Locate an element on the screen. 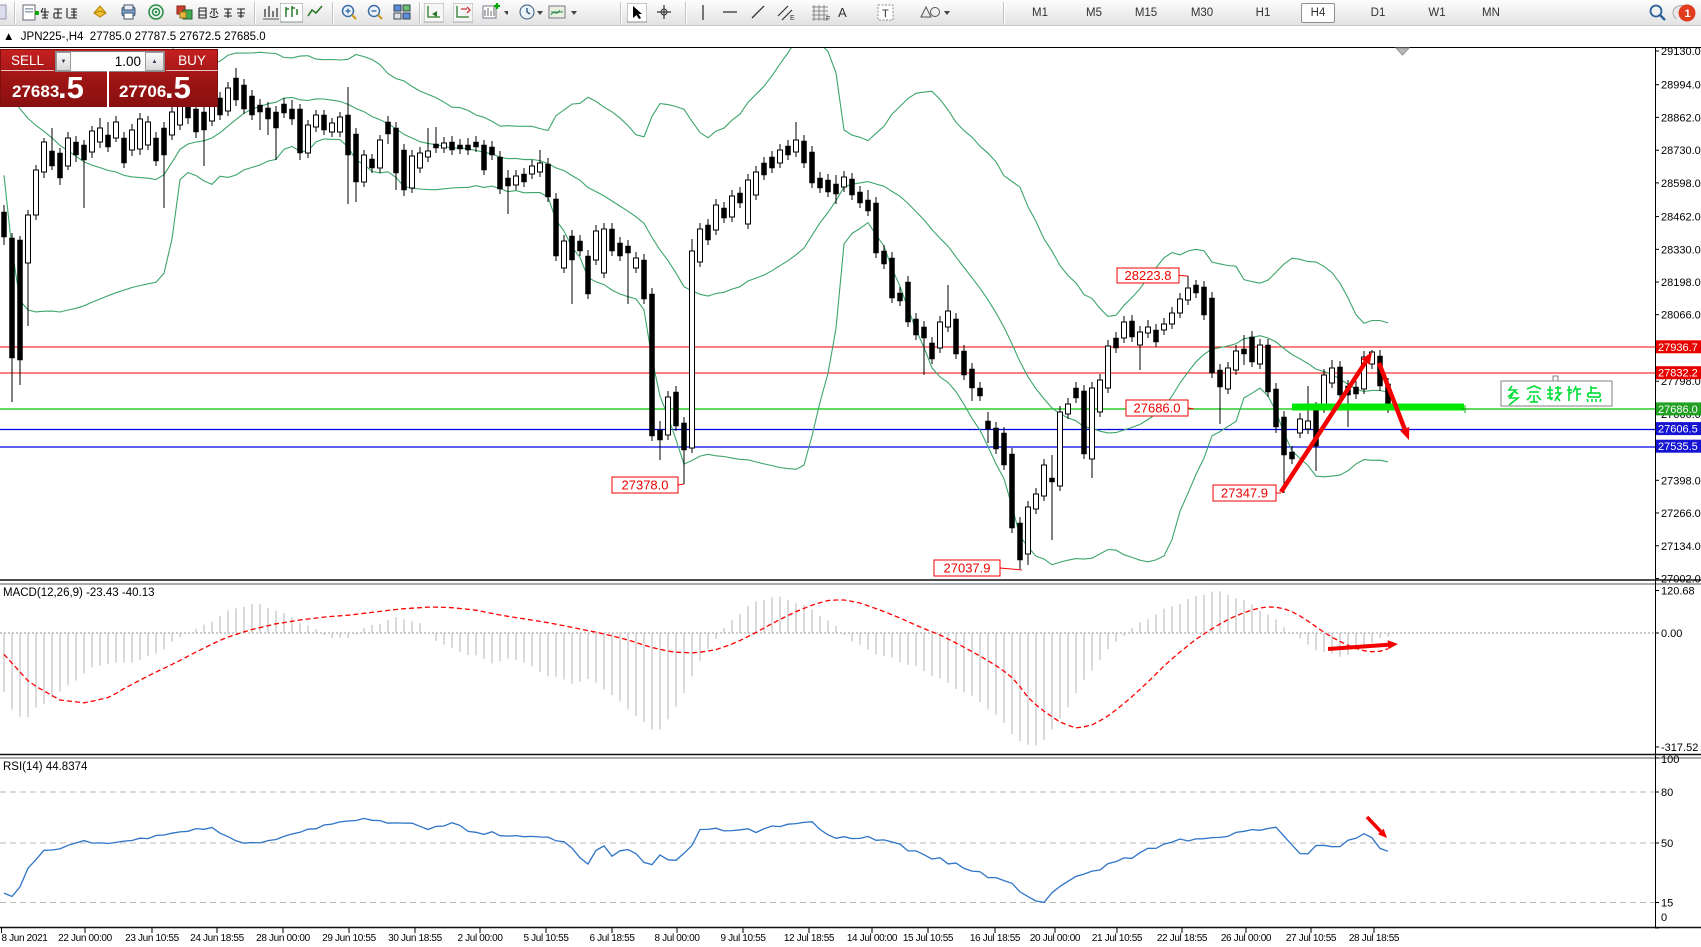 The image size is (1701, 947). svg-text: 80 is located at coordinates (1667, 793).